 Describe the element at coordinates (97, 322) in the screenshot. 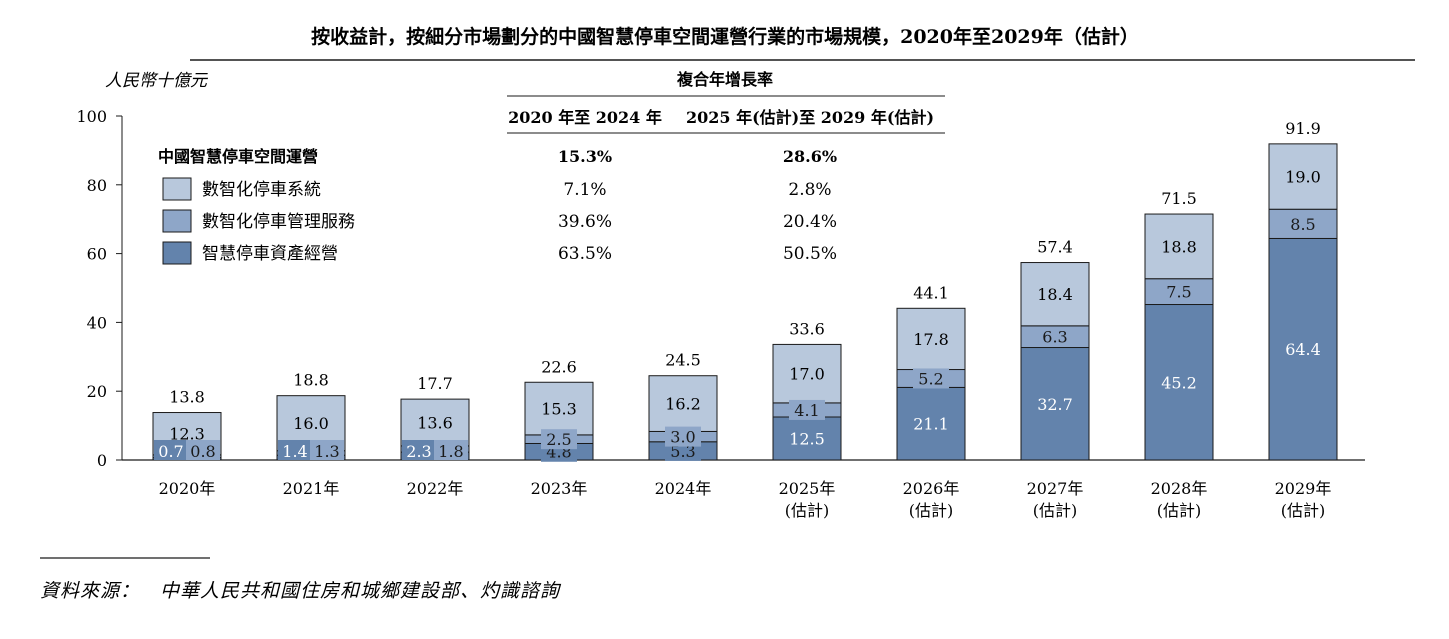

I see `y-tick-label: 40` at that location.